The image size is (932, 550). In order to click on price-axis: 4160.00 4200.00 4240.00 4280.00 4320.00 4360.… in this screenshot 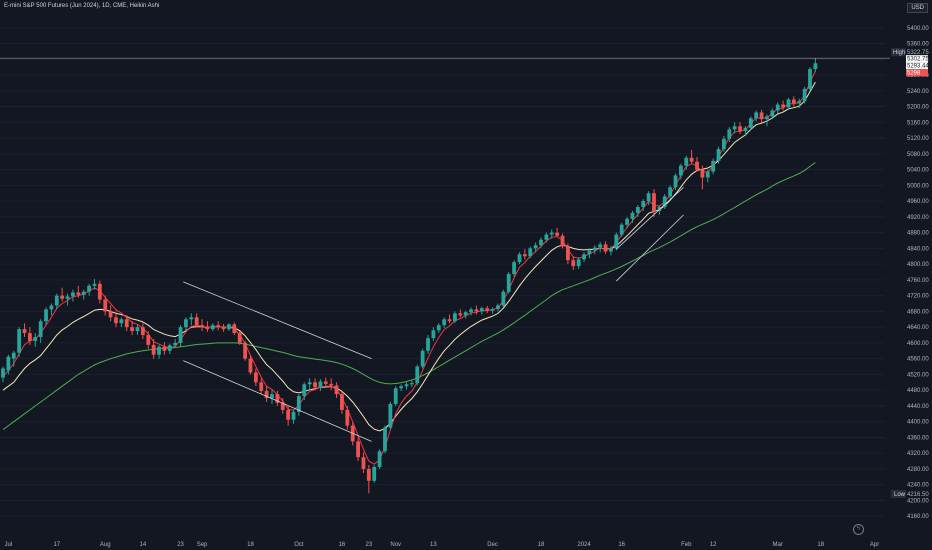, I will do `click(918, 273)`.